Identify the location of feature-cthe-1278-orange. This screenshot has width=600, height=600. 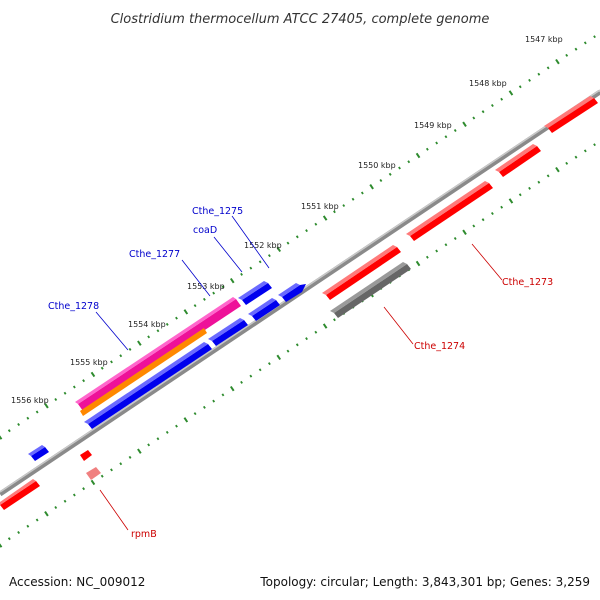
(143, 372).